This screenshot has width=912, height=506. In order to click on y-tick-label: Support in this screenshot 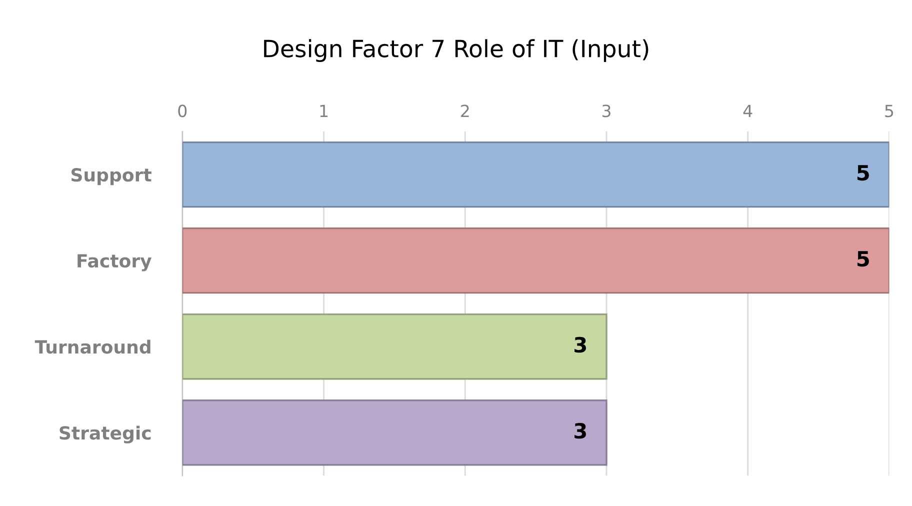, I will do `click(111, 177)`.